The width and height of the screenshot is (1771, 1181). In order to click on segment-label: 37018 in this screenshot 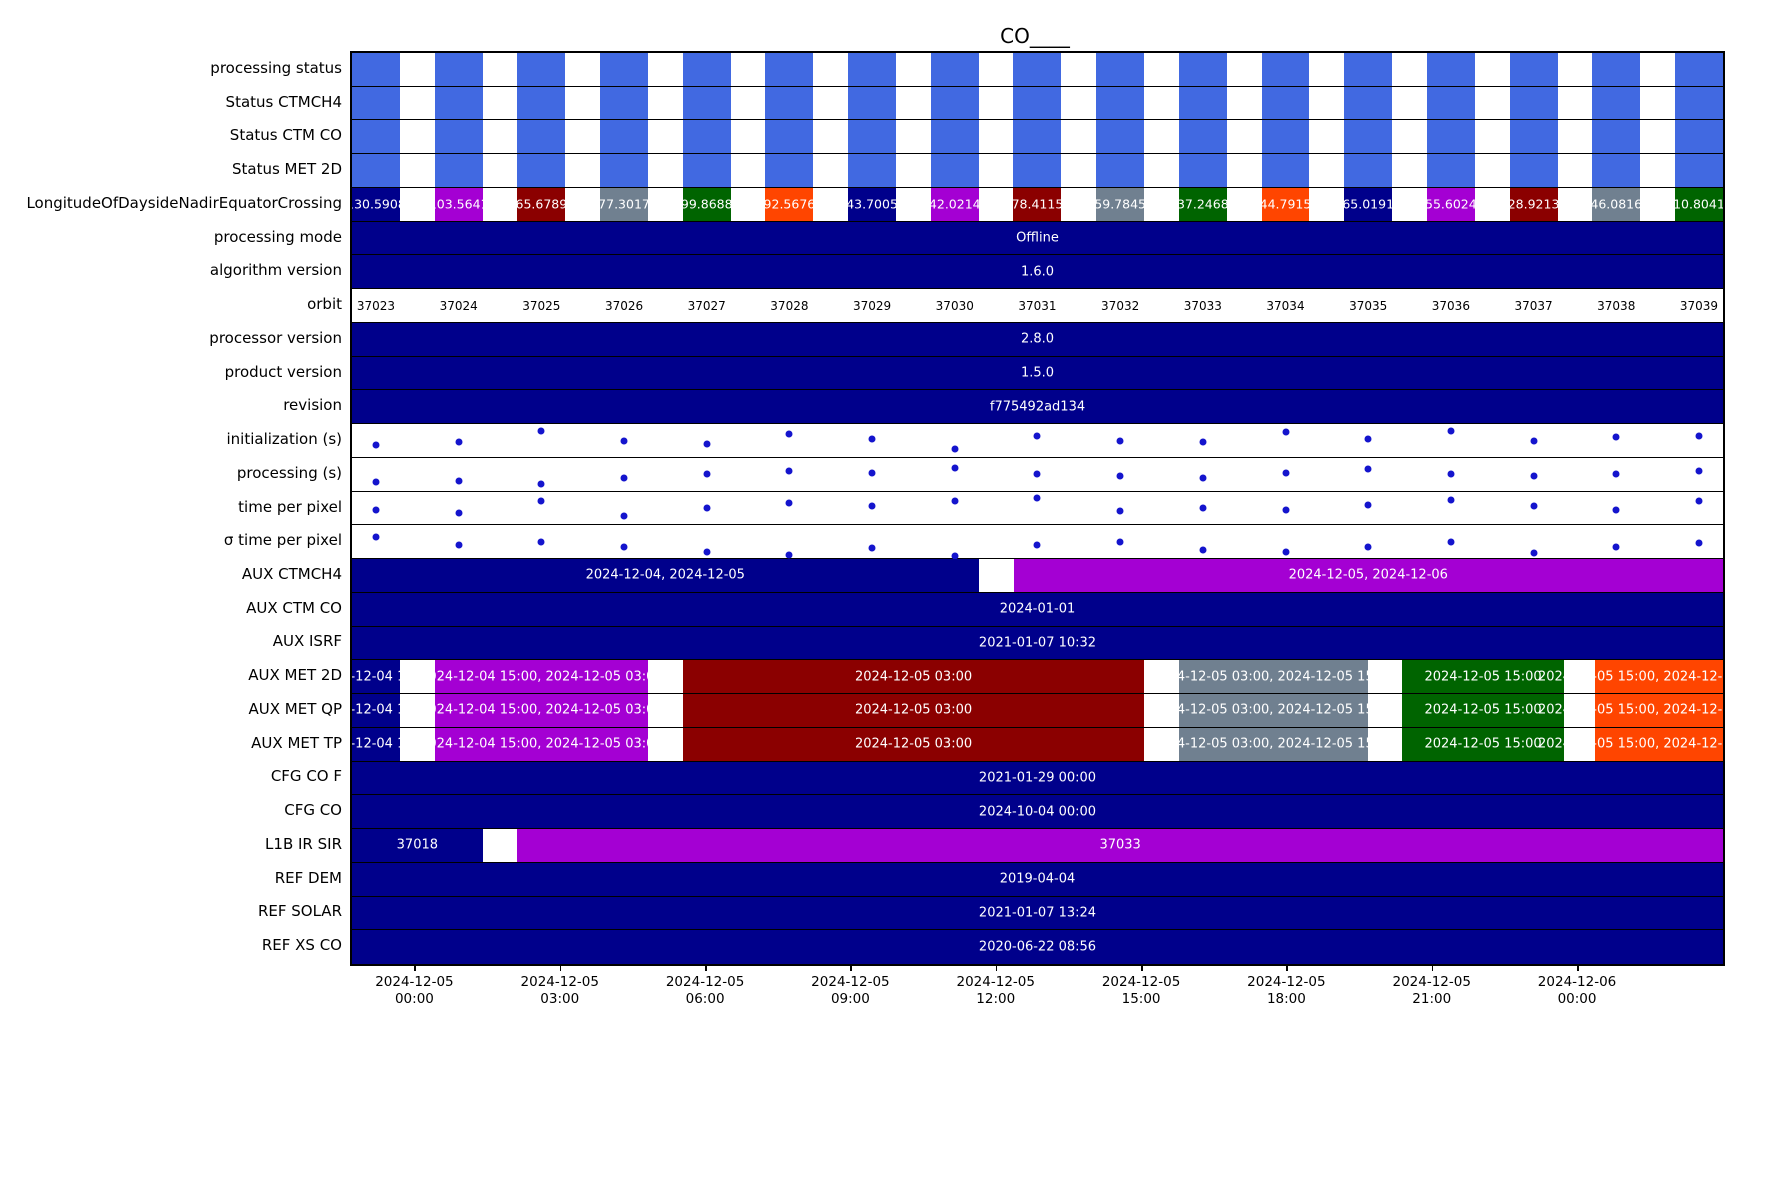, I will do `click(417, 845)`.